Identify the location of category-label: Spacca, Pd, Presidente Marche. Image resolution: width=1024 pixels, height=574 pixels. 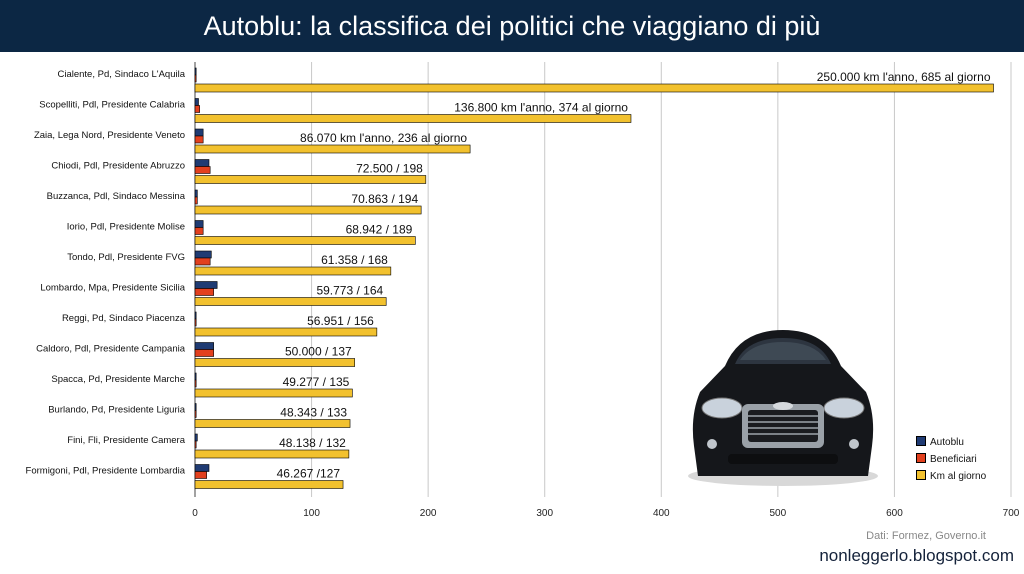
(118, 379).